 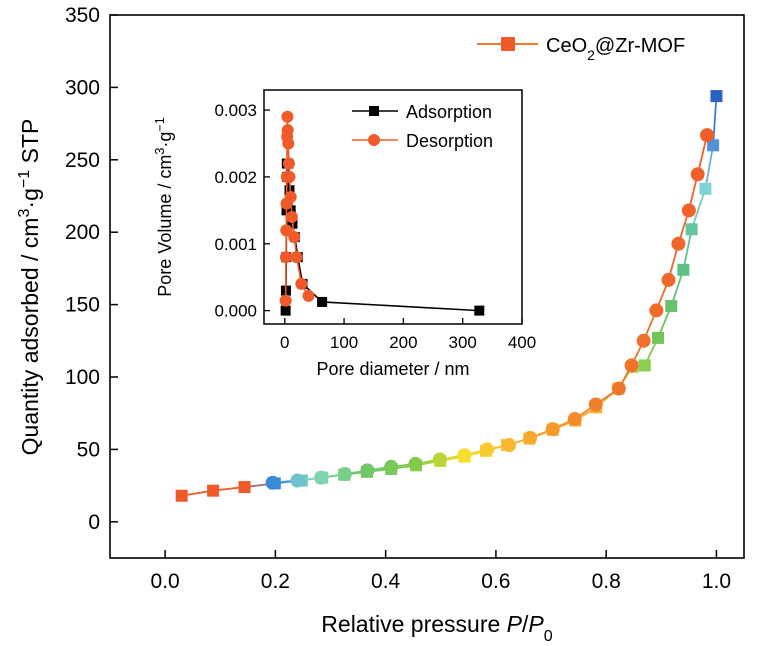 What do you see at coordinates (235, 244) in the screenshot?
I see `inset-y-tick-label: 0.001` at bounding box center [235, 244].